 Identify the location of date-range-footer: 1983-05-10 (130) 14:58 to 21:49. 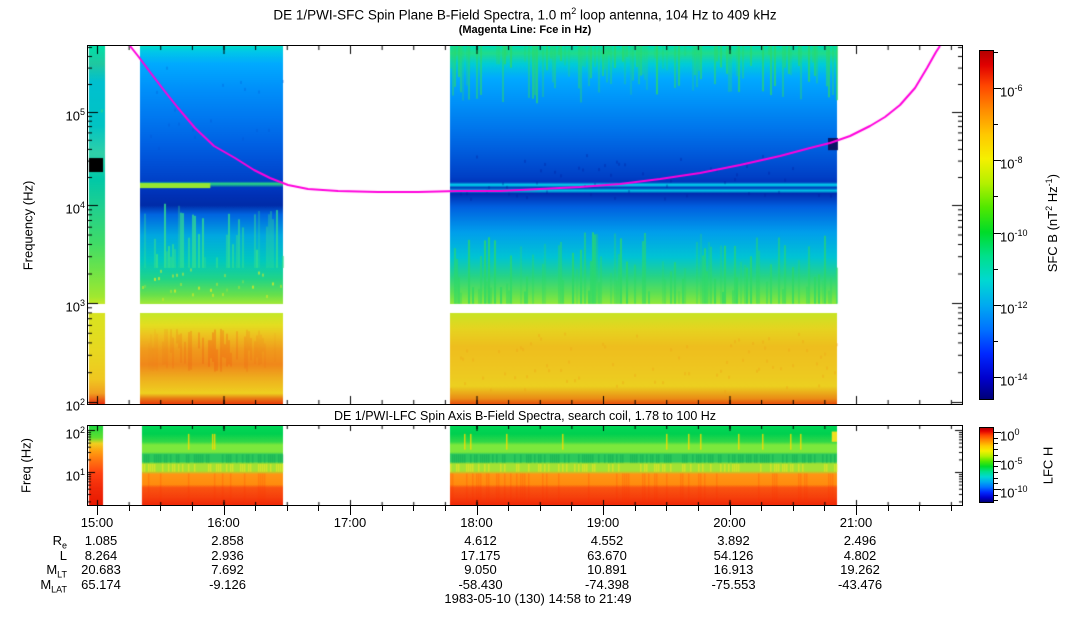
(538, 598).